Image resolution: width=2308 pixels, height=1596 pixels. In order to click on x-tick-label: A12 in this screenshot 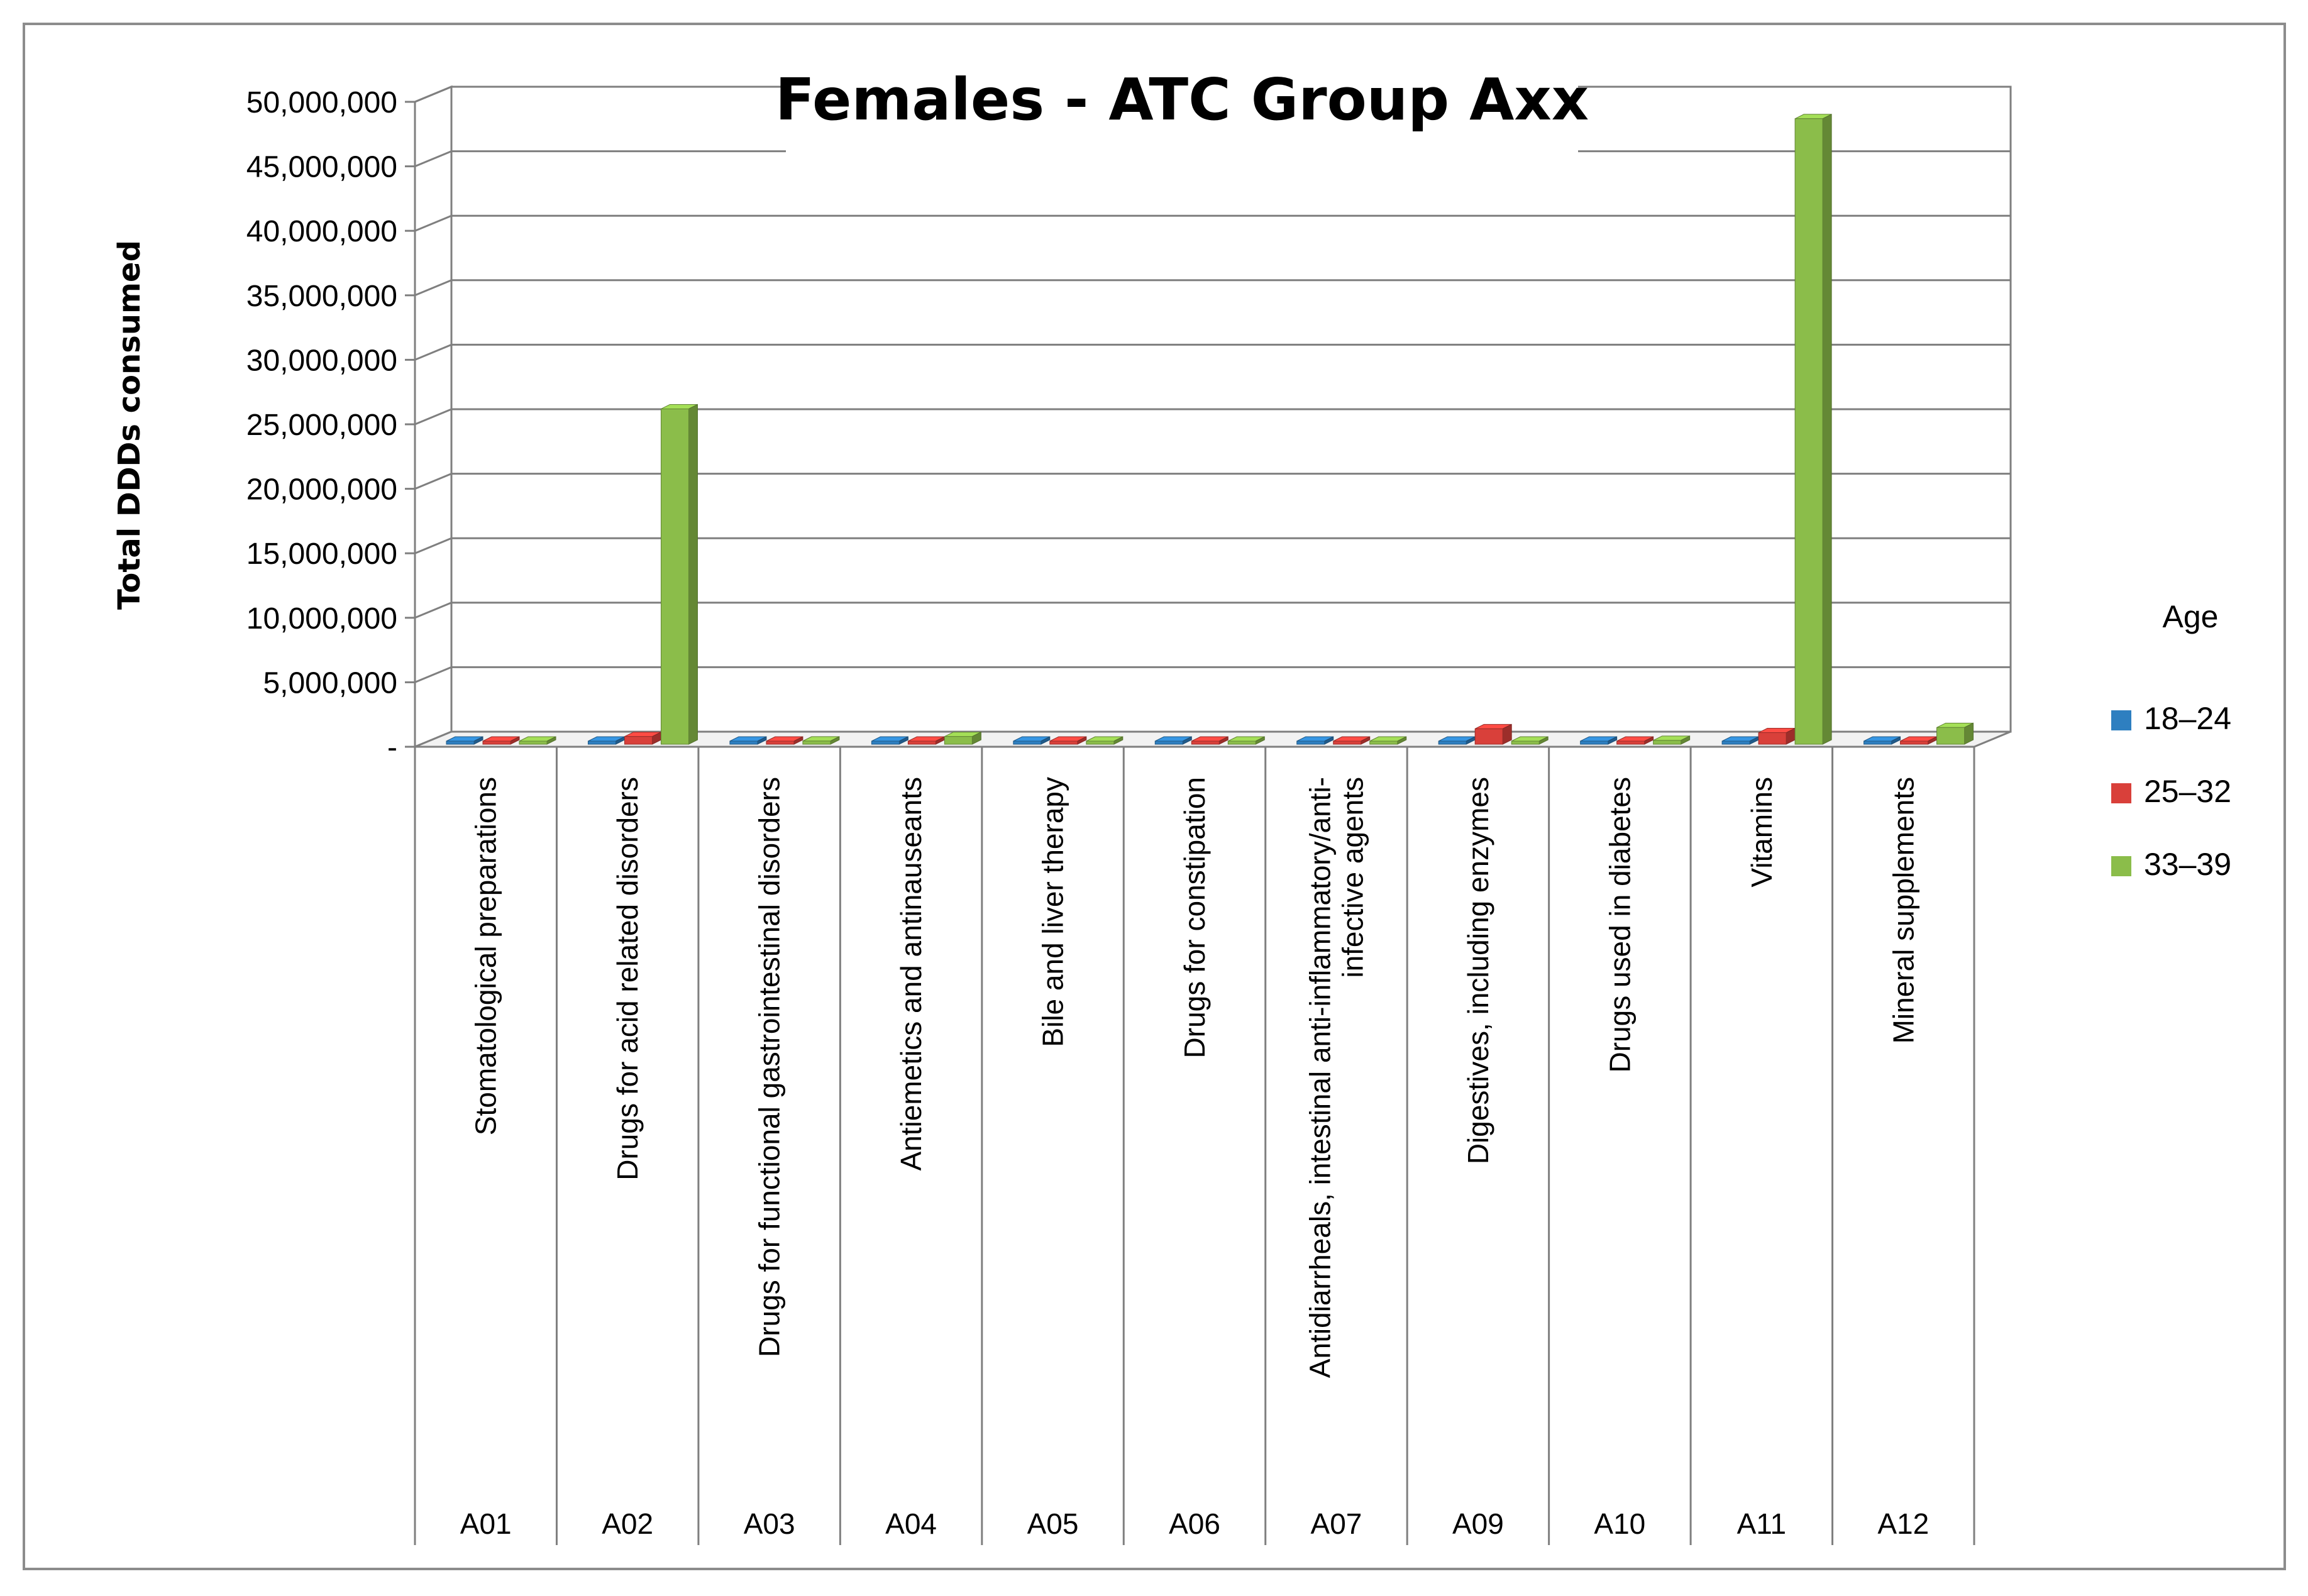, I will do `click(1903, 1523)`.